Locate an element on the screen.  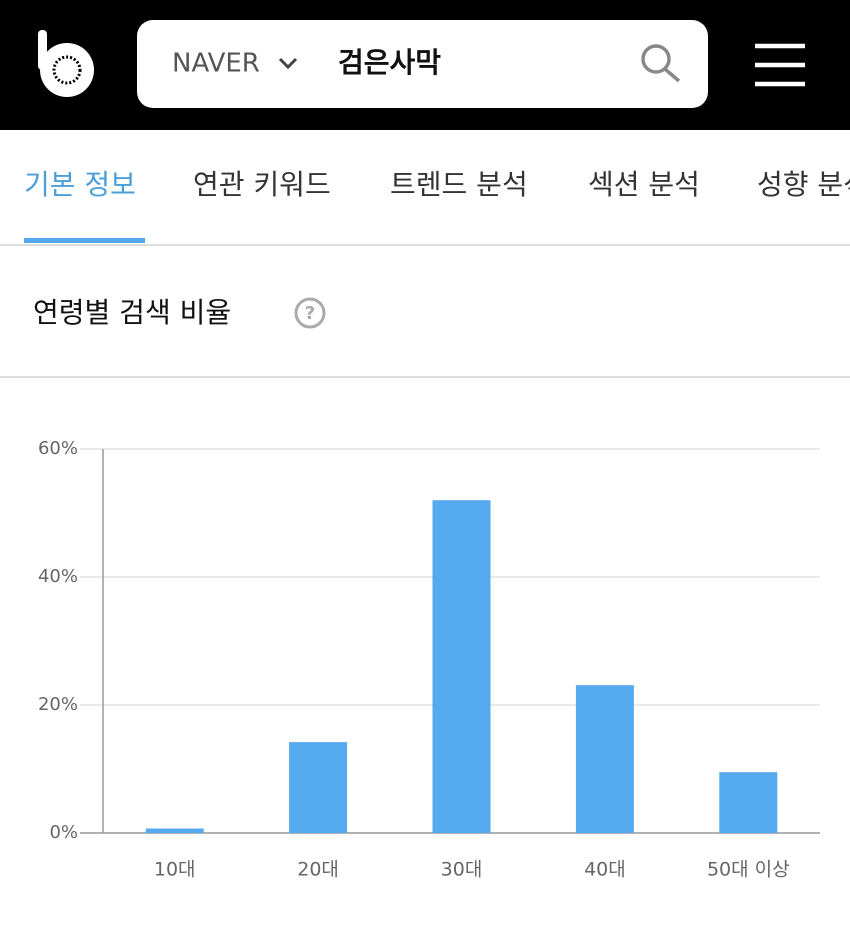
dropdown-chevron is located at coordinates (288, 63).